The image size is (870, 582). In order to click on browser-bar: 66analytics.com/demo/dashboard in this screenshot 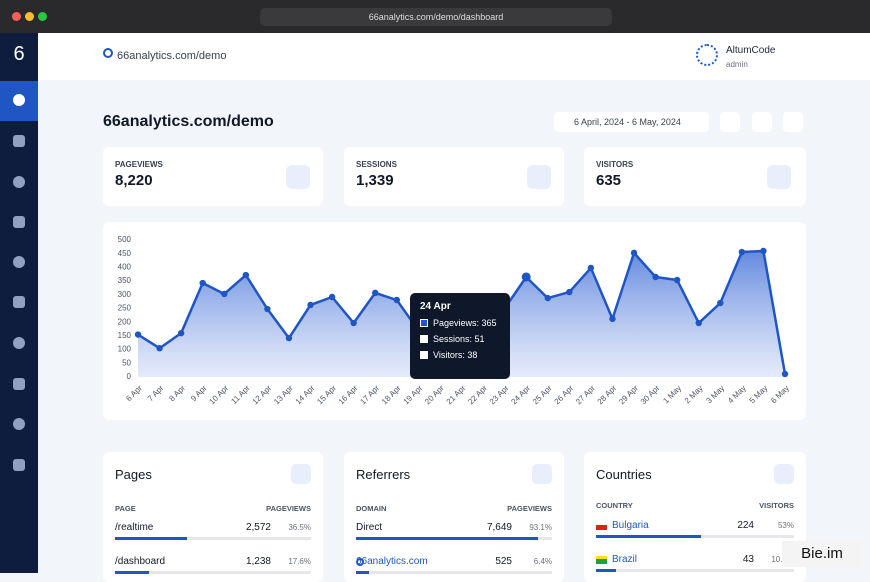, I will do `click(435, 16)`.